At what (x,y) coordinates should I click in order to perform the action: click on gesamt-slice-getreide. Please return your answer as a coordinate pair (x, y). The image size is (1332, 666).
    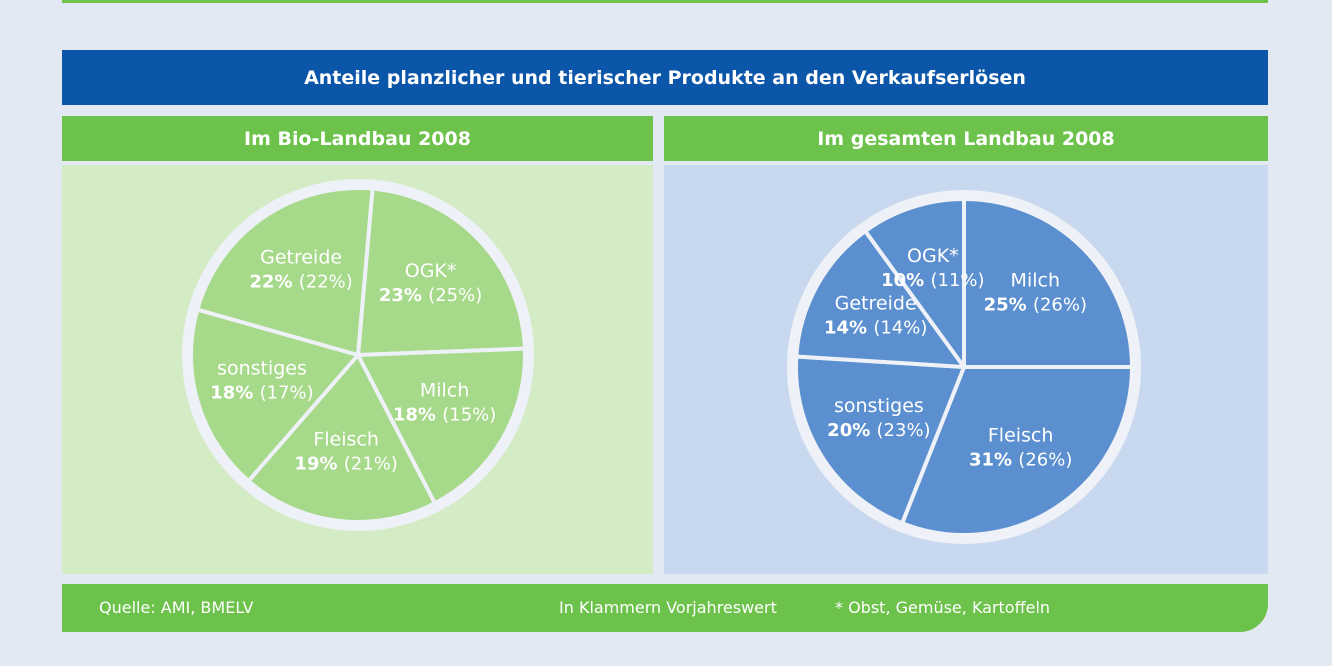
    Looking at the image, I should click on (880, 299).